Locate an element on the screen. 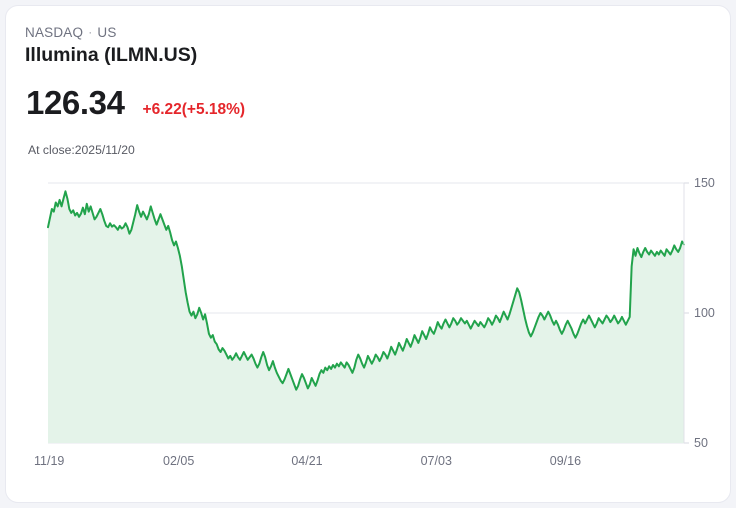 The image size is (736, 508). y-axis-labels: 150 100 50 is located at coordinates (704, 313).